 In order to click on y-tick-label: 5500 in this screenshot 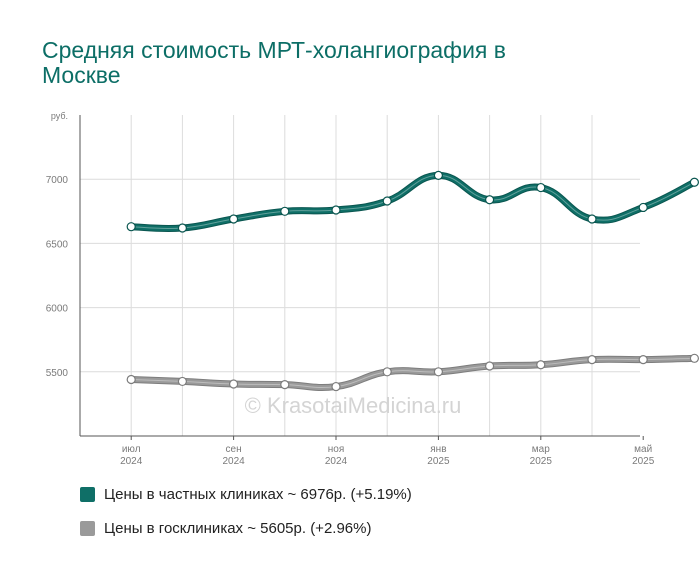, I will do `click(57, 373)`.